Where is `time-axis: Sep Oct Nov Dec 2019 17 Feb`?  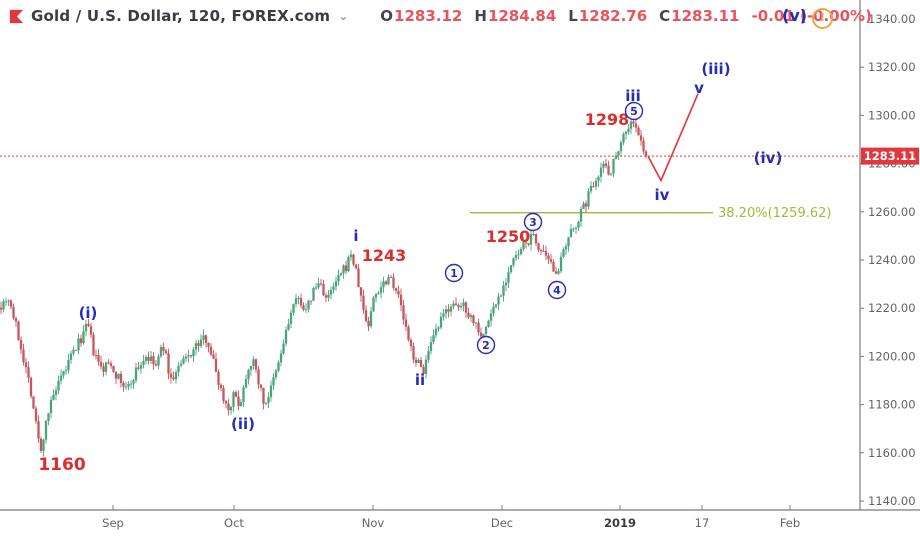
time-axis: Sep Oct Nov Dec 2019 17 Feb is located at coordinates (460, 517).